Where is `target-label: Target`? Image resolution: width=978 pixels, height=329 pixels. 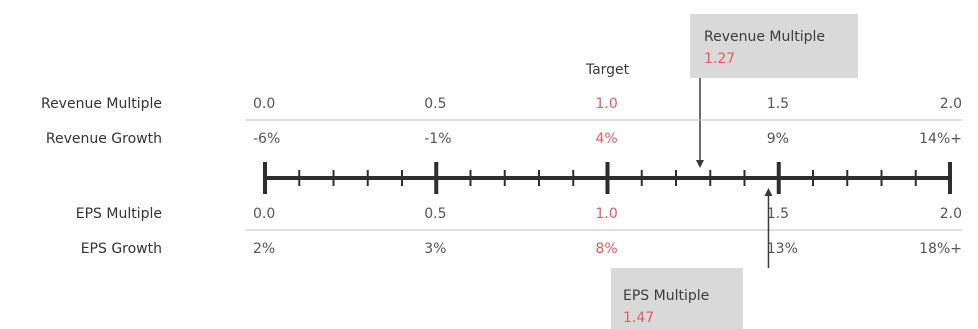
target-label: Target is located at coordinates (607, 70).